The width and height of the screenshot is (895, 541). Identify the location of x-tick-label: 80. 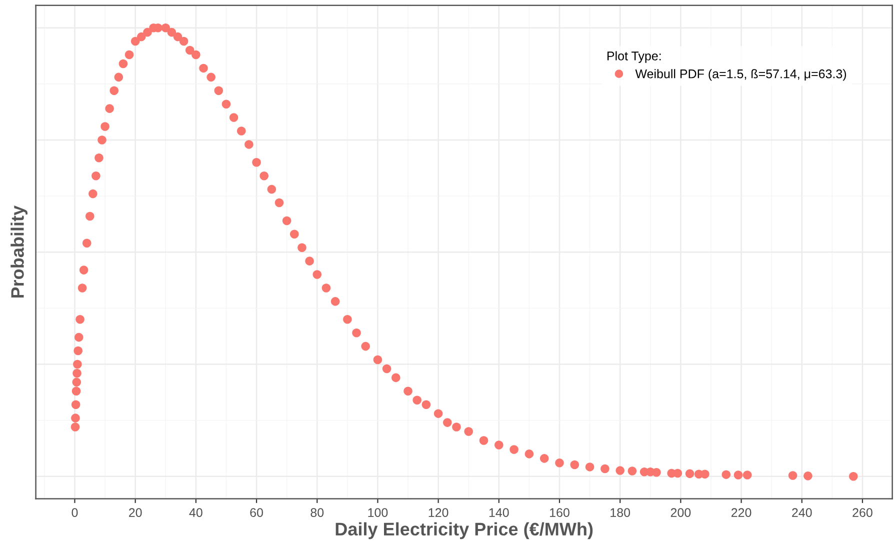
(317, 513).